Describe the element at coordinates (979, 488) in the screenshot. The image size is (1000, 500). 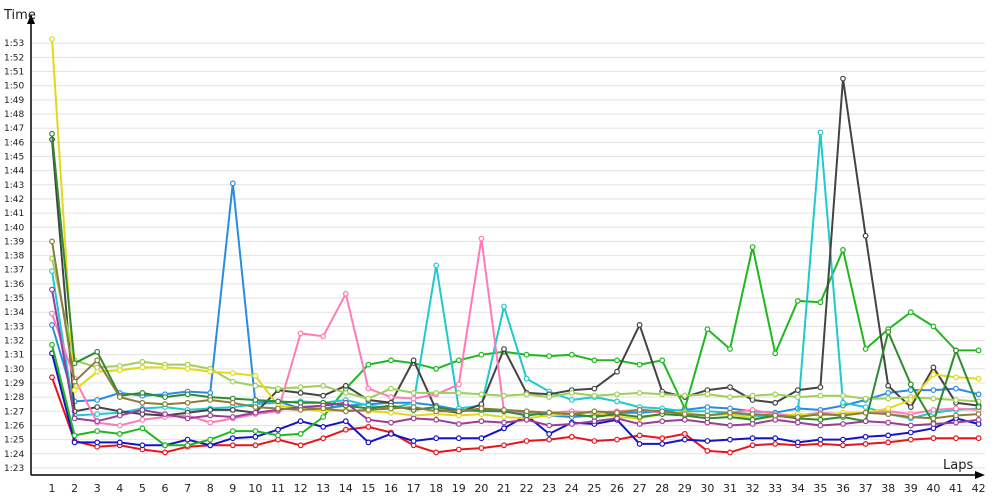
I see `x-tick-label: 42` at that location.